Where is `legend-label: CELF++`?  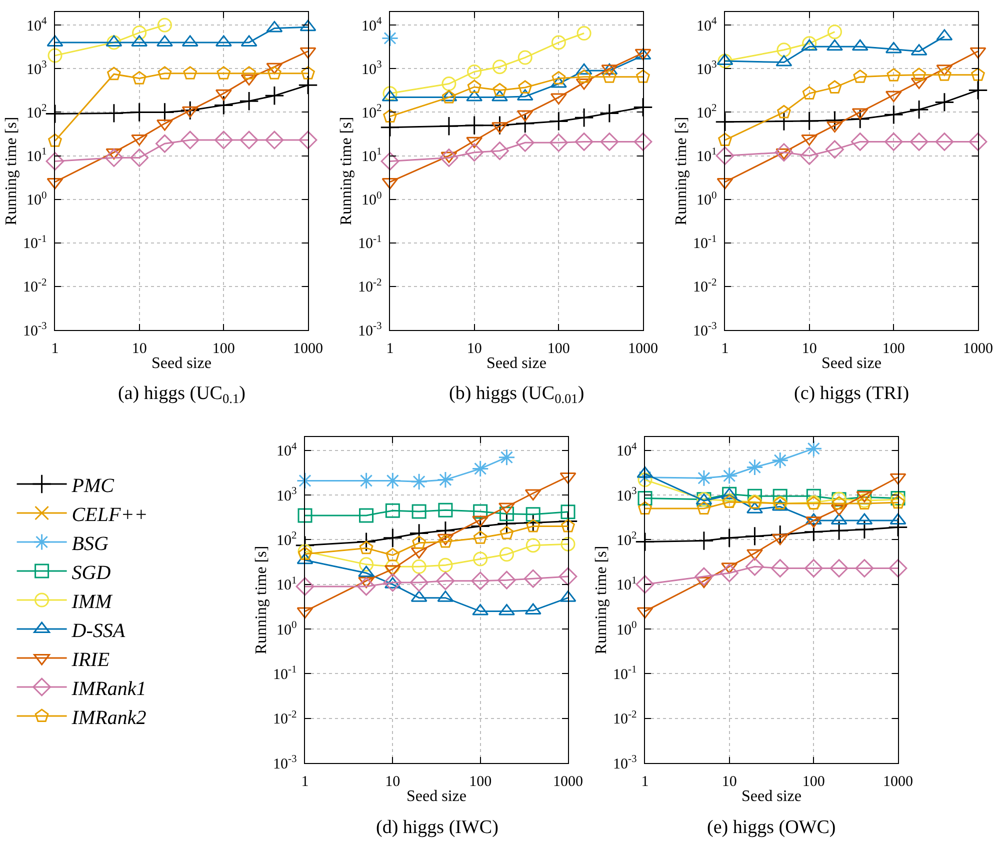
legend-label: CELF++ is located at coordinates (110, 515).